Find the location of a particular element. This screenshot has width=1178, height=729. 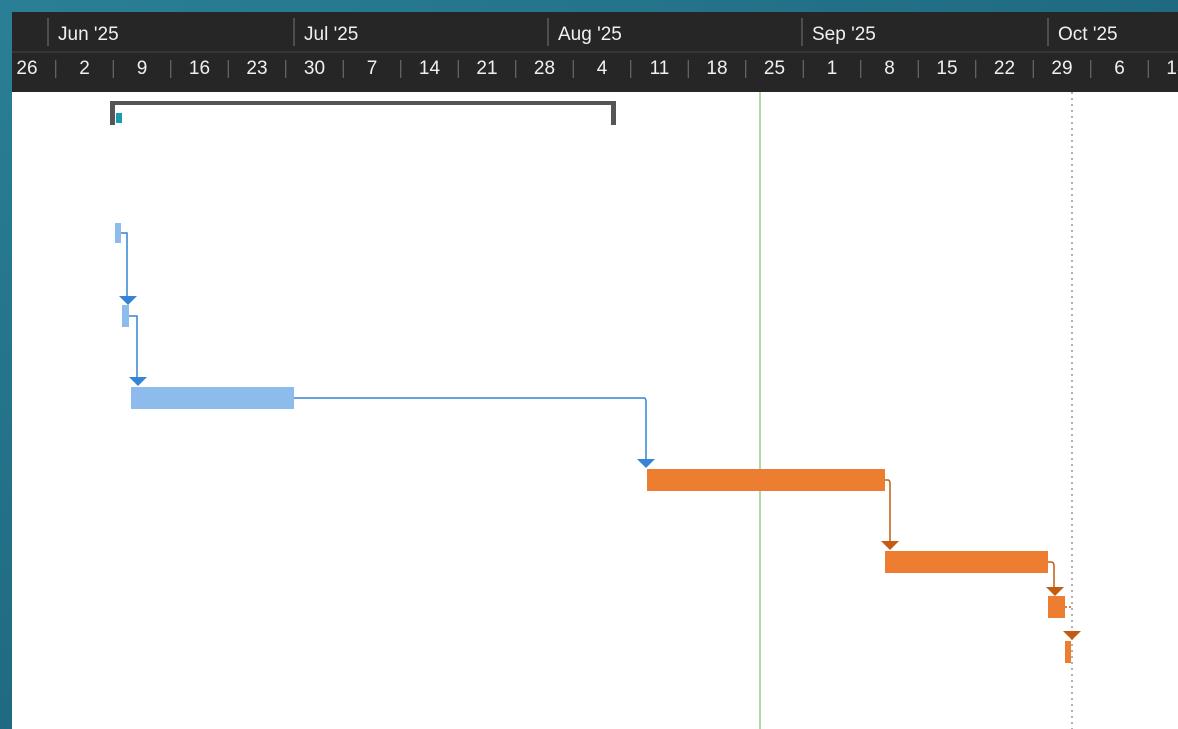

week-label: 25 is located at coordinates (774, 68).